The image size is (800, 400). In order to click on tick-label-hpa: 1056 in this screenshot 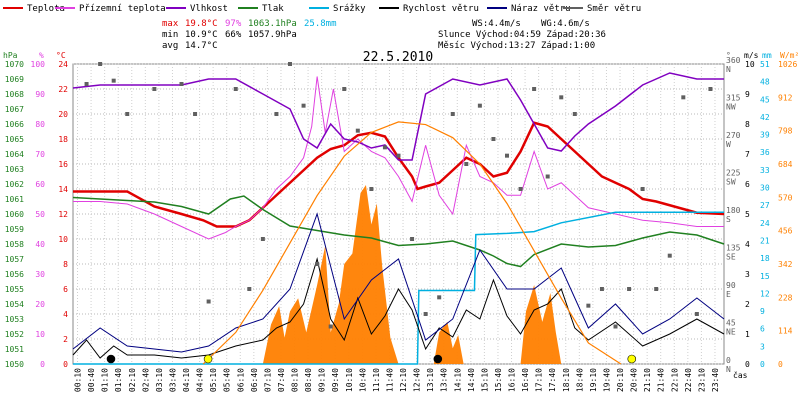, I will do `click(14, 274)`.